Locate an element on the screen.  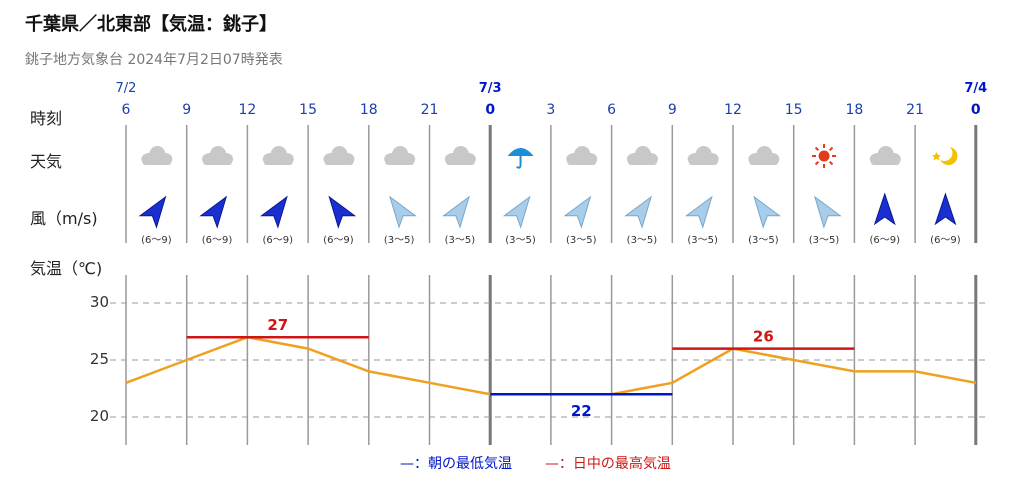
hour-label: 3 is located at coordinates (551, 110).